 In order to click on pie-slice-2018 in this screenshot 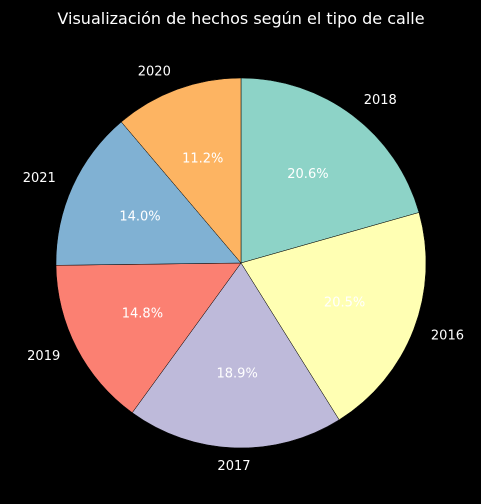, I will do `click(330, 170)`.